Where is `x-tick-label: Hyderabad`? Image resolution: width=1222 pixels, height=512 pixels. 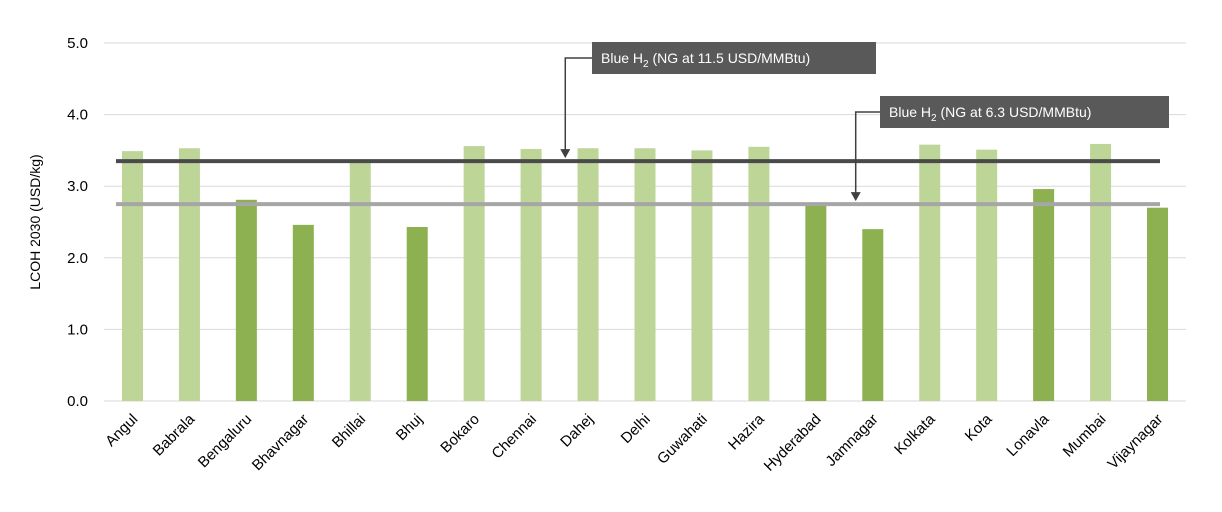
x-tick-label: Hyderabad is located at coordinates (793, 443).